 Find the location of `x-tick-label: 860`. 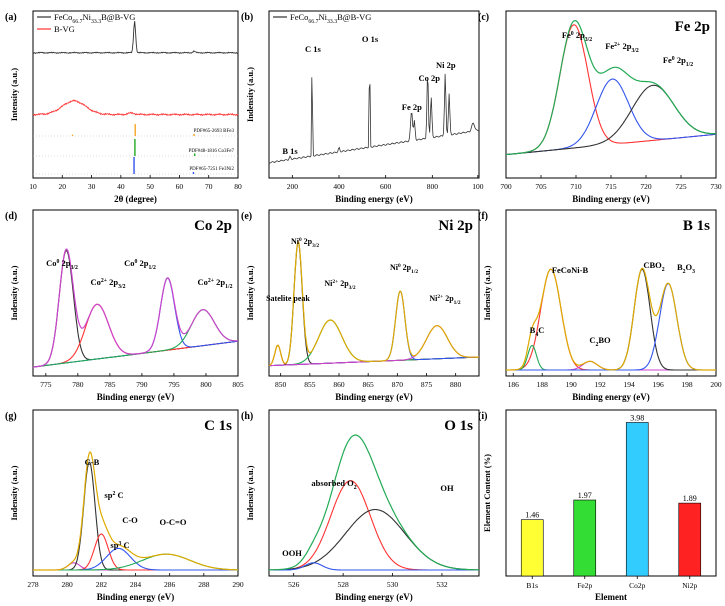

x-tick-label: 860 is located at coordinates (339, 384).